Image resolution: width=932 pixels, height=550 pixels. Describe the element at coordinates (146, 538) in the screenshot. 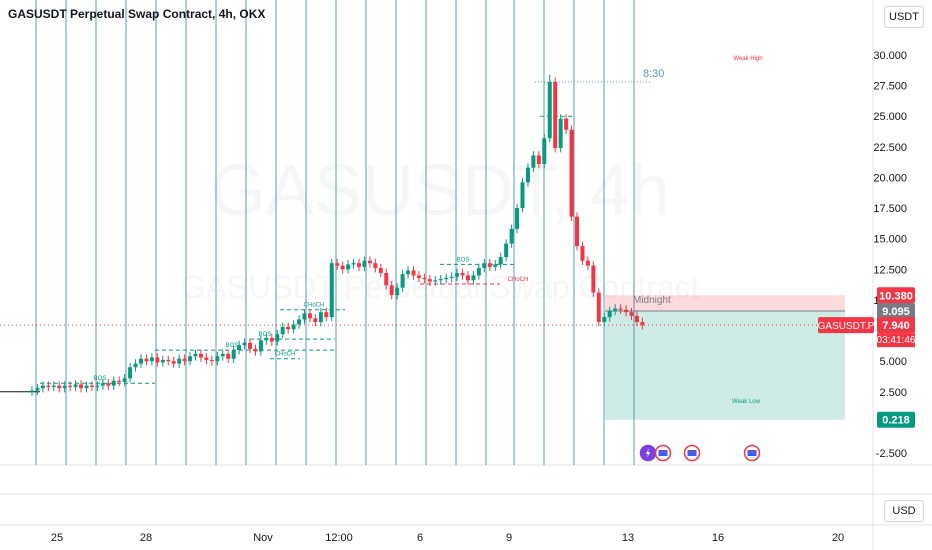

I see `time-tick-label: 28` at that location.